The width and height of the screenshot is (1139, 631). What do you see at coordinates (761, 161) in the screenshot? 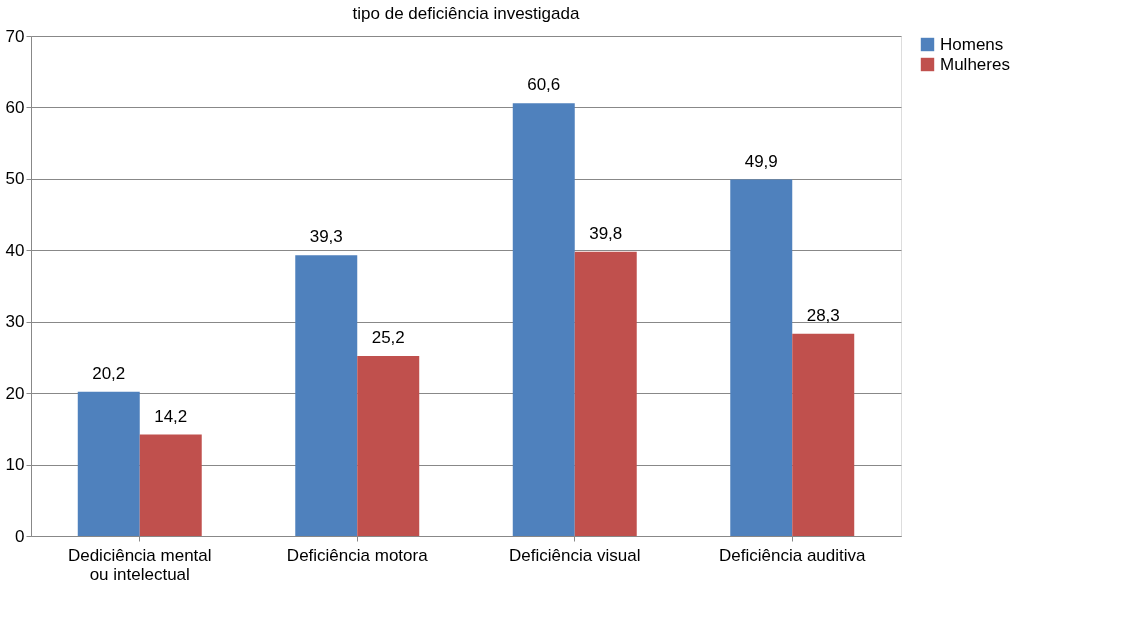
I see `data-label: 49,9` at bounding box center [761, 161].